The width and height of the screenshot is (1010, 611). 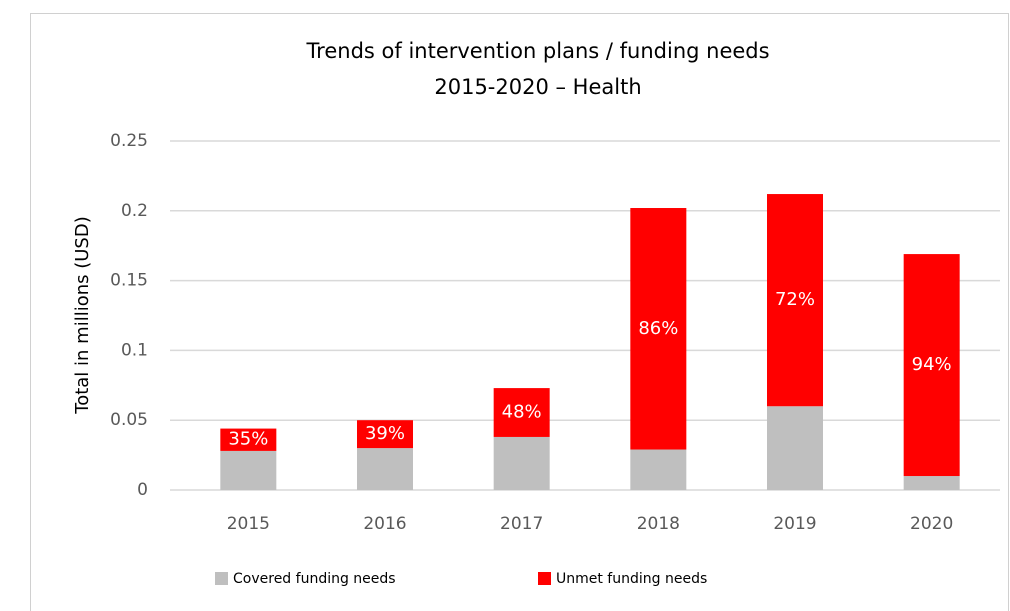 I want to click on share-label: 48%, so click(x=522, y=412).